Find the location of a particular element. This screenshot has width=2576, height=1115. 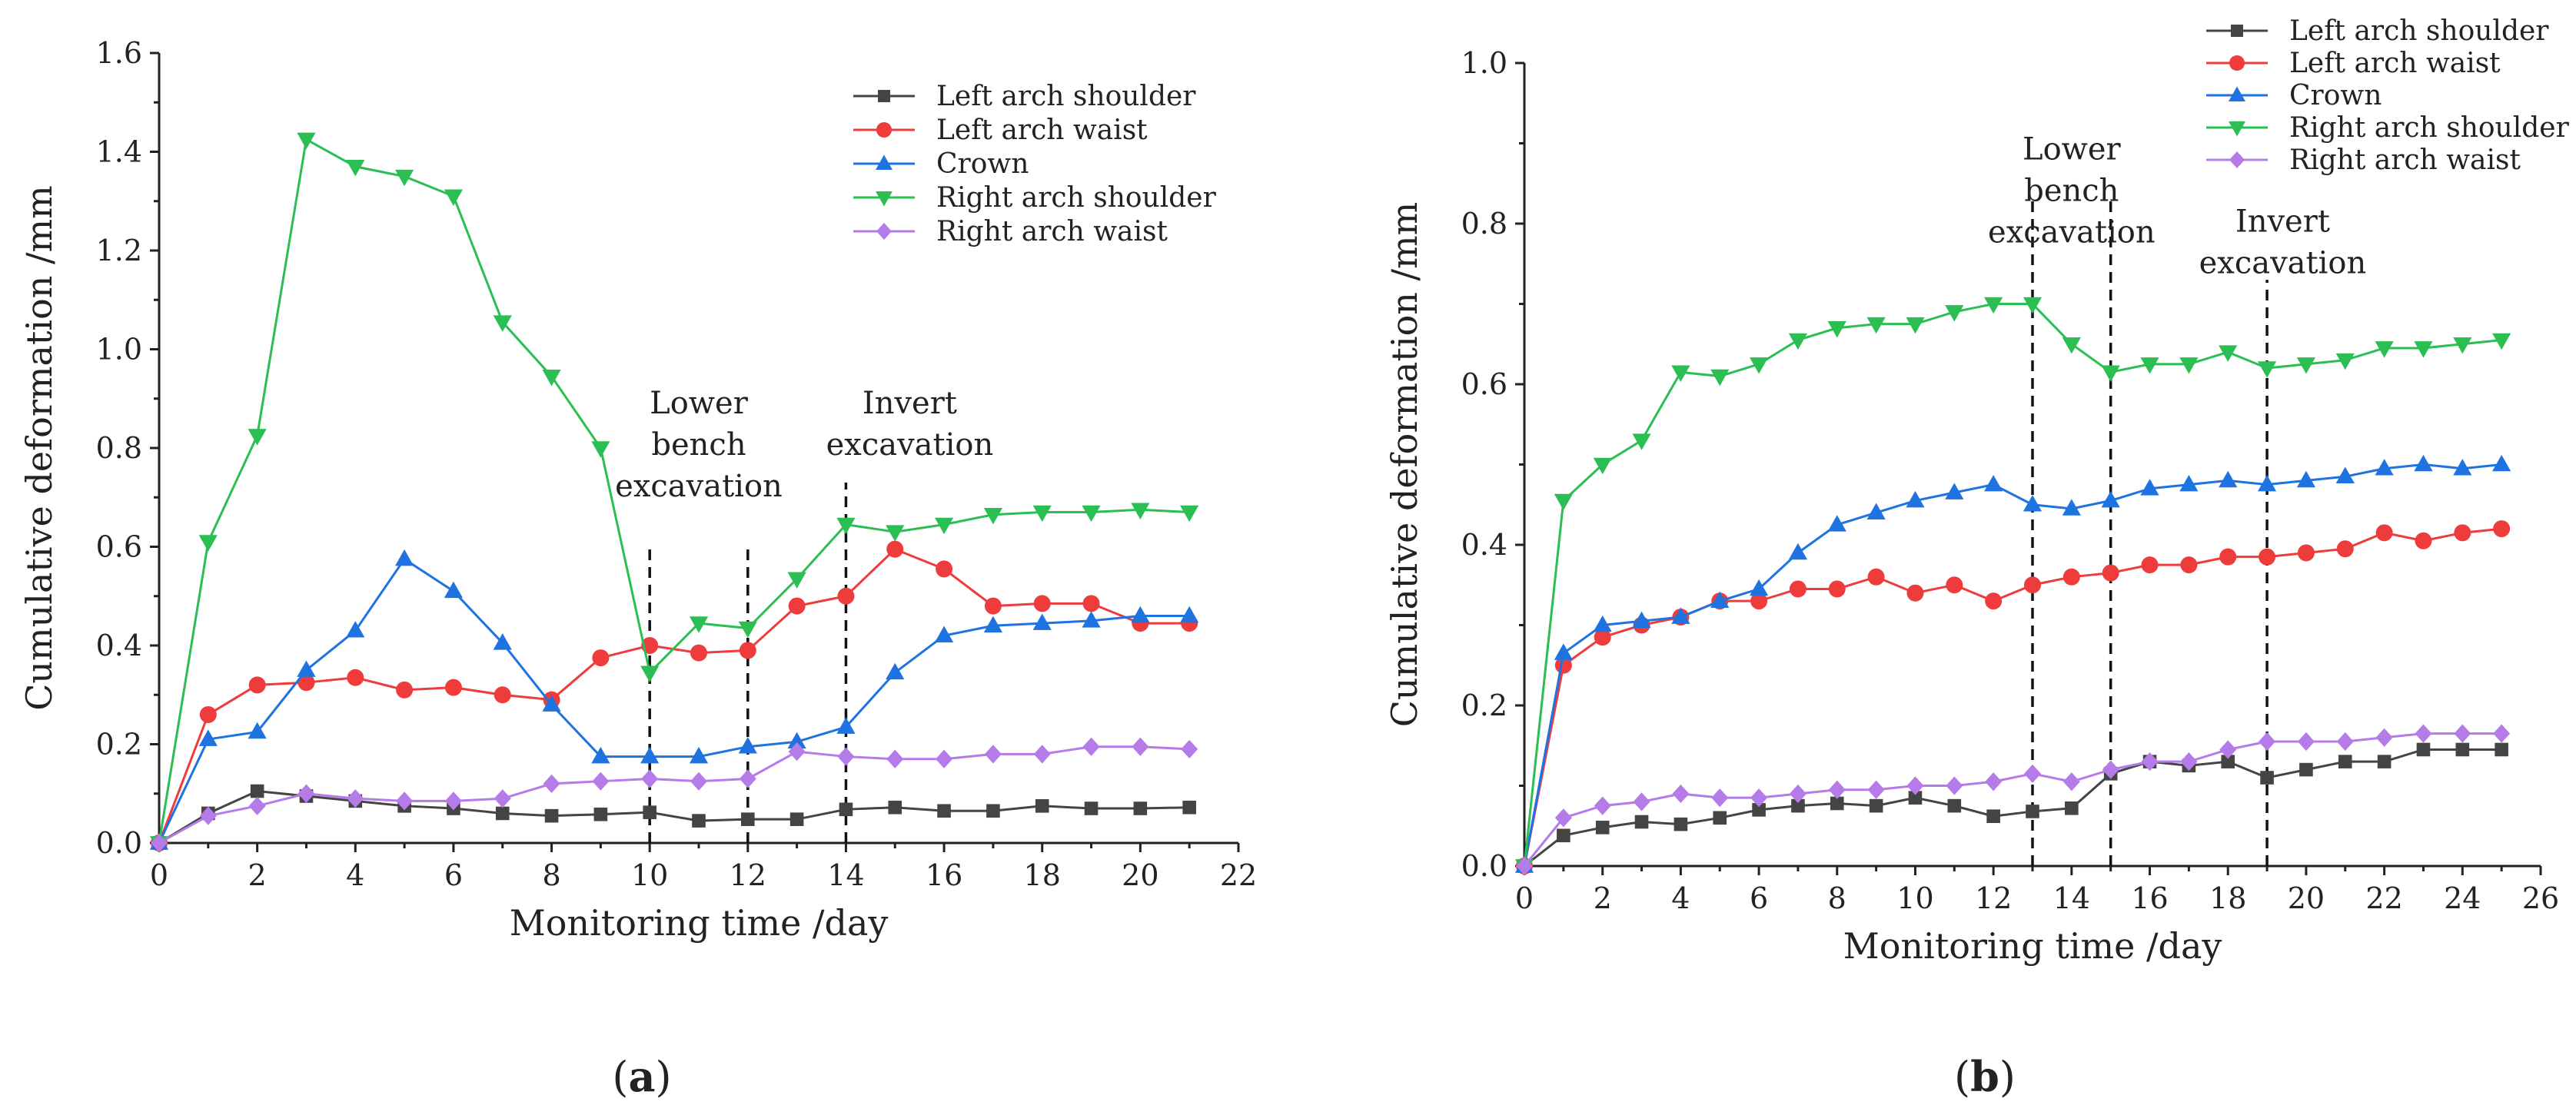

chart-b-series-crown is located at coordinates (2012, 663).